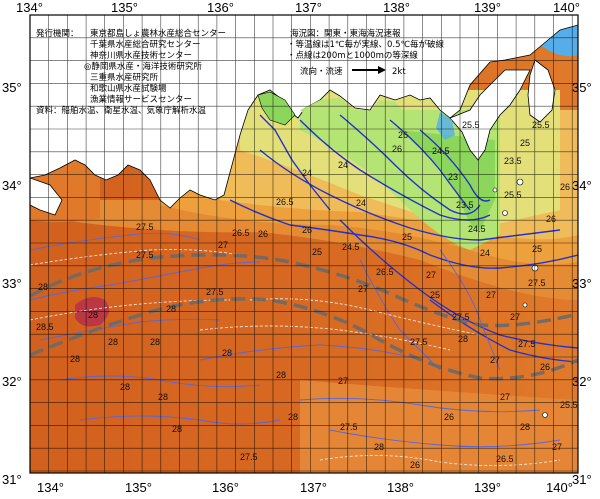 The width and height of the screenshot is (600, 499). What do you see at coordinates (396, 7) in the screenshot?
I see `lon-label-top: 138°` at bounding box center [396, 7].